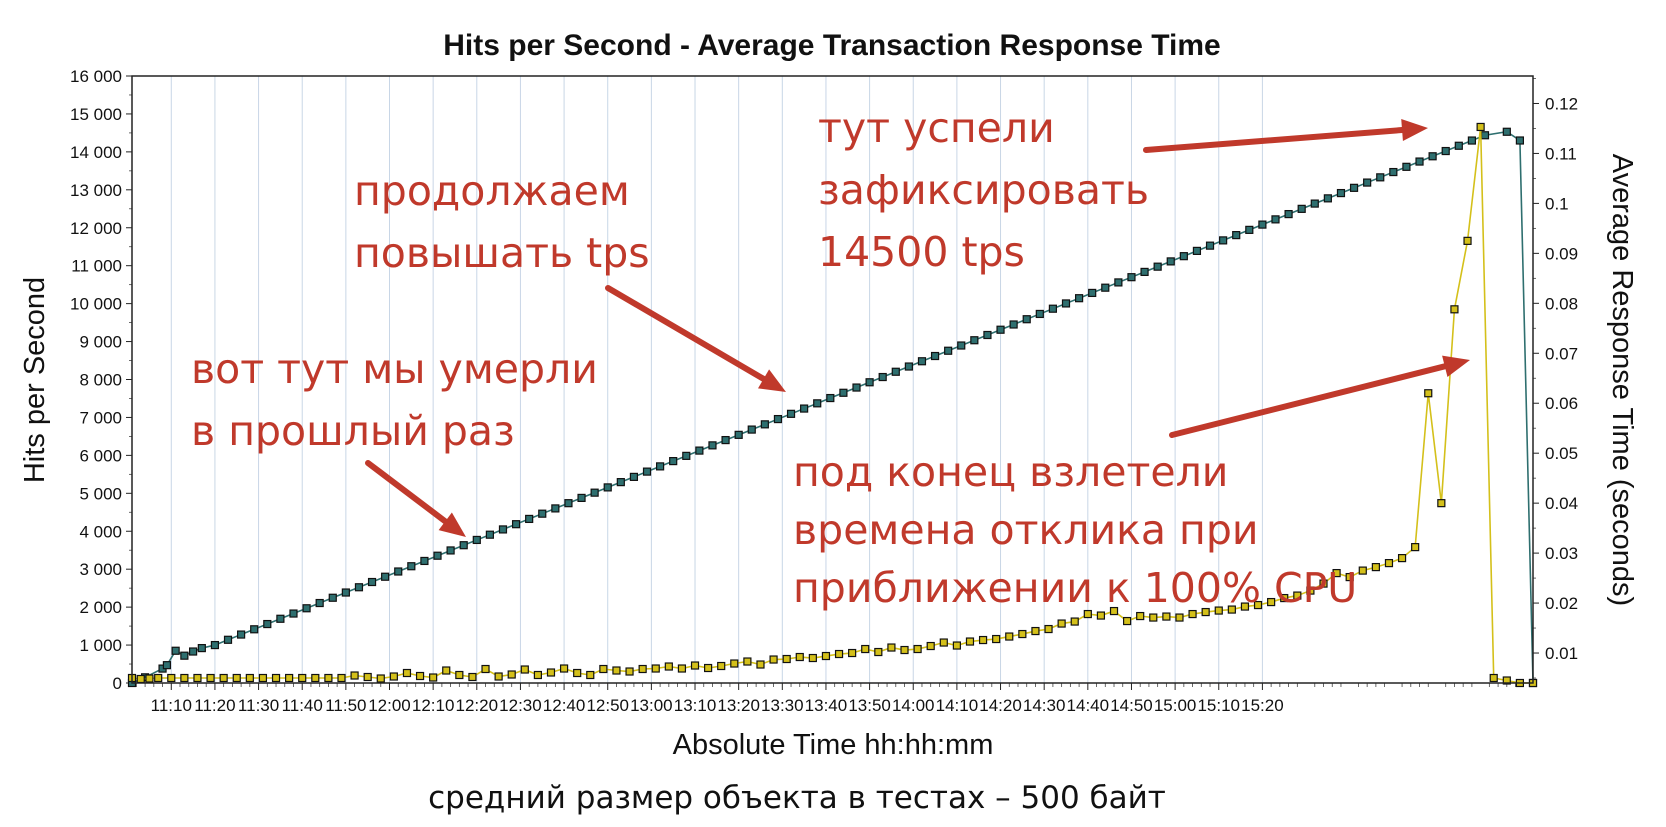 This screenshot has width=1666, height=827. Describe the element at coordinates (921, 252) in the screenshot. I see `annotation-fixed-14500-line3: 14500 tps` at that location.